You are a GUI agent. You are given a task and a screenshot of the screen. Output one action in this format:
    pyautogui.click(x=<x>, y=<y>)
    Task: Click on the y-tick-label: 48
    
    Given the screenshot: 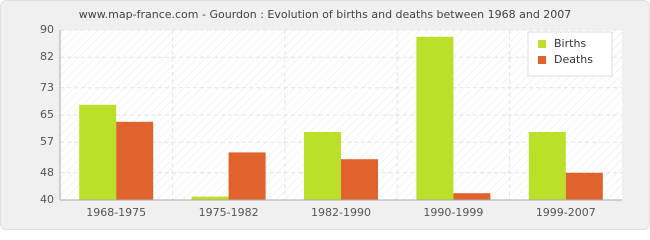 What is the action you would take?
    pyautogui.click(x=47, y=172)
    